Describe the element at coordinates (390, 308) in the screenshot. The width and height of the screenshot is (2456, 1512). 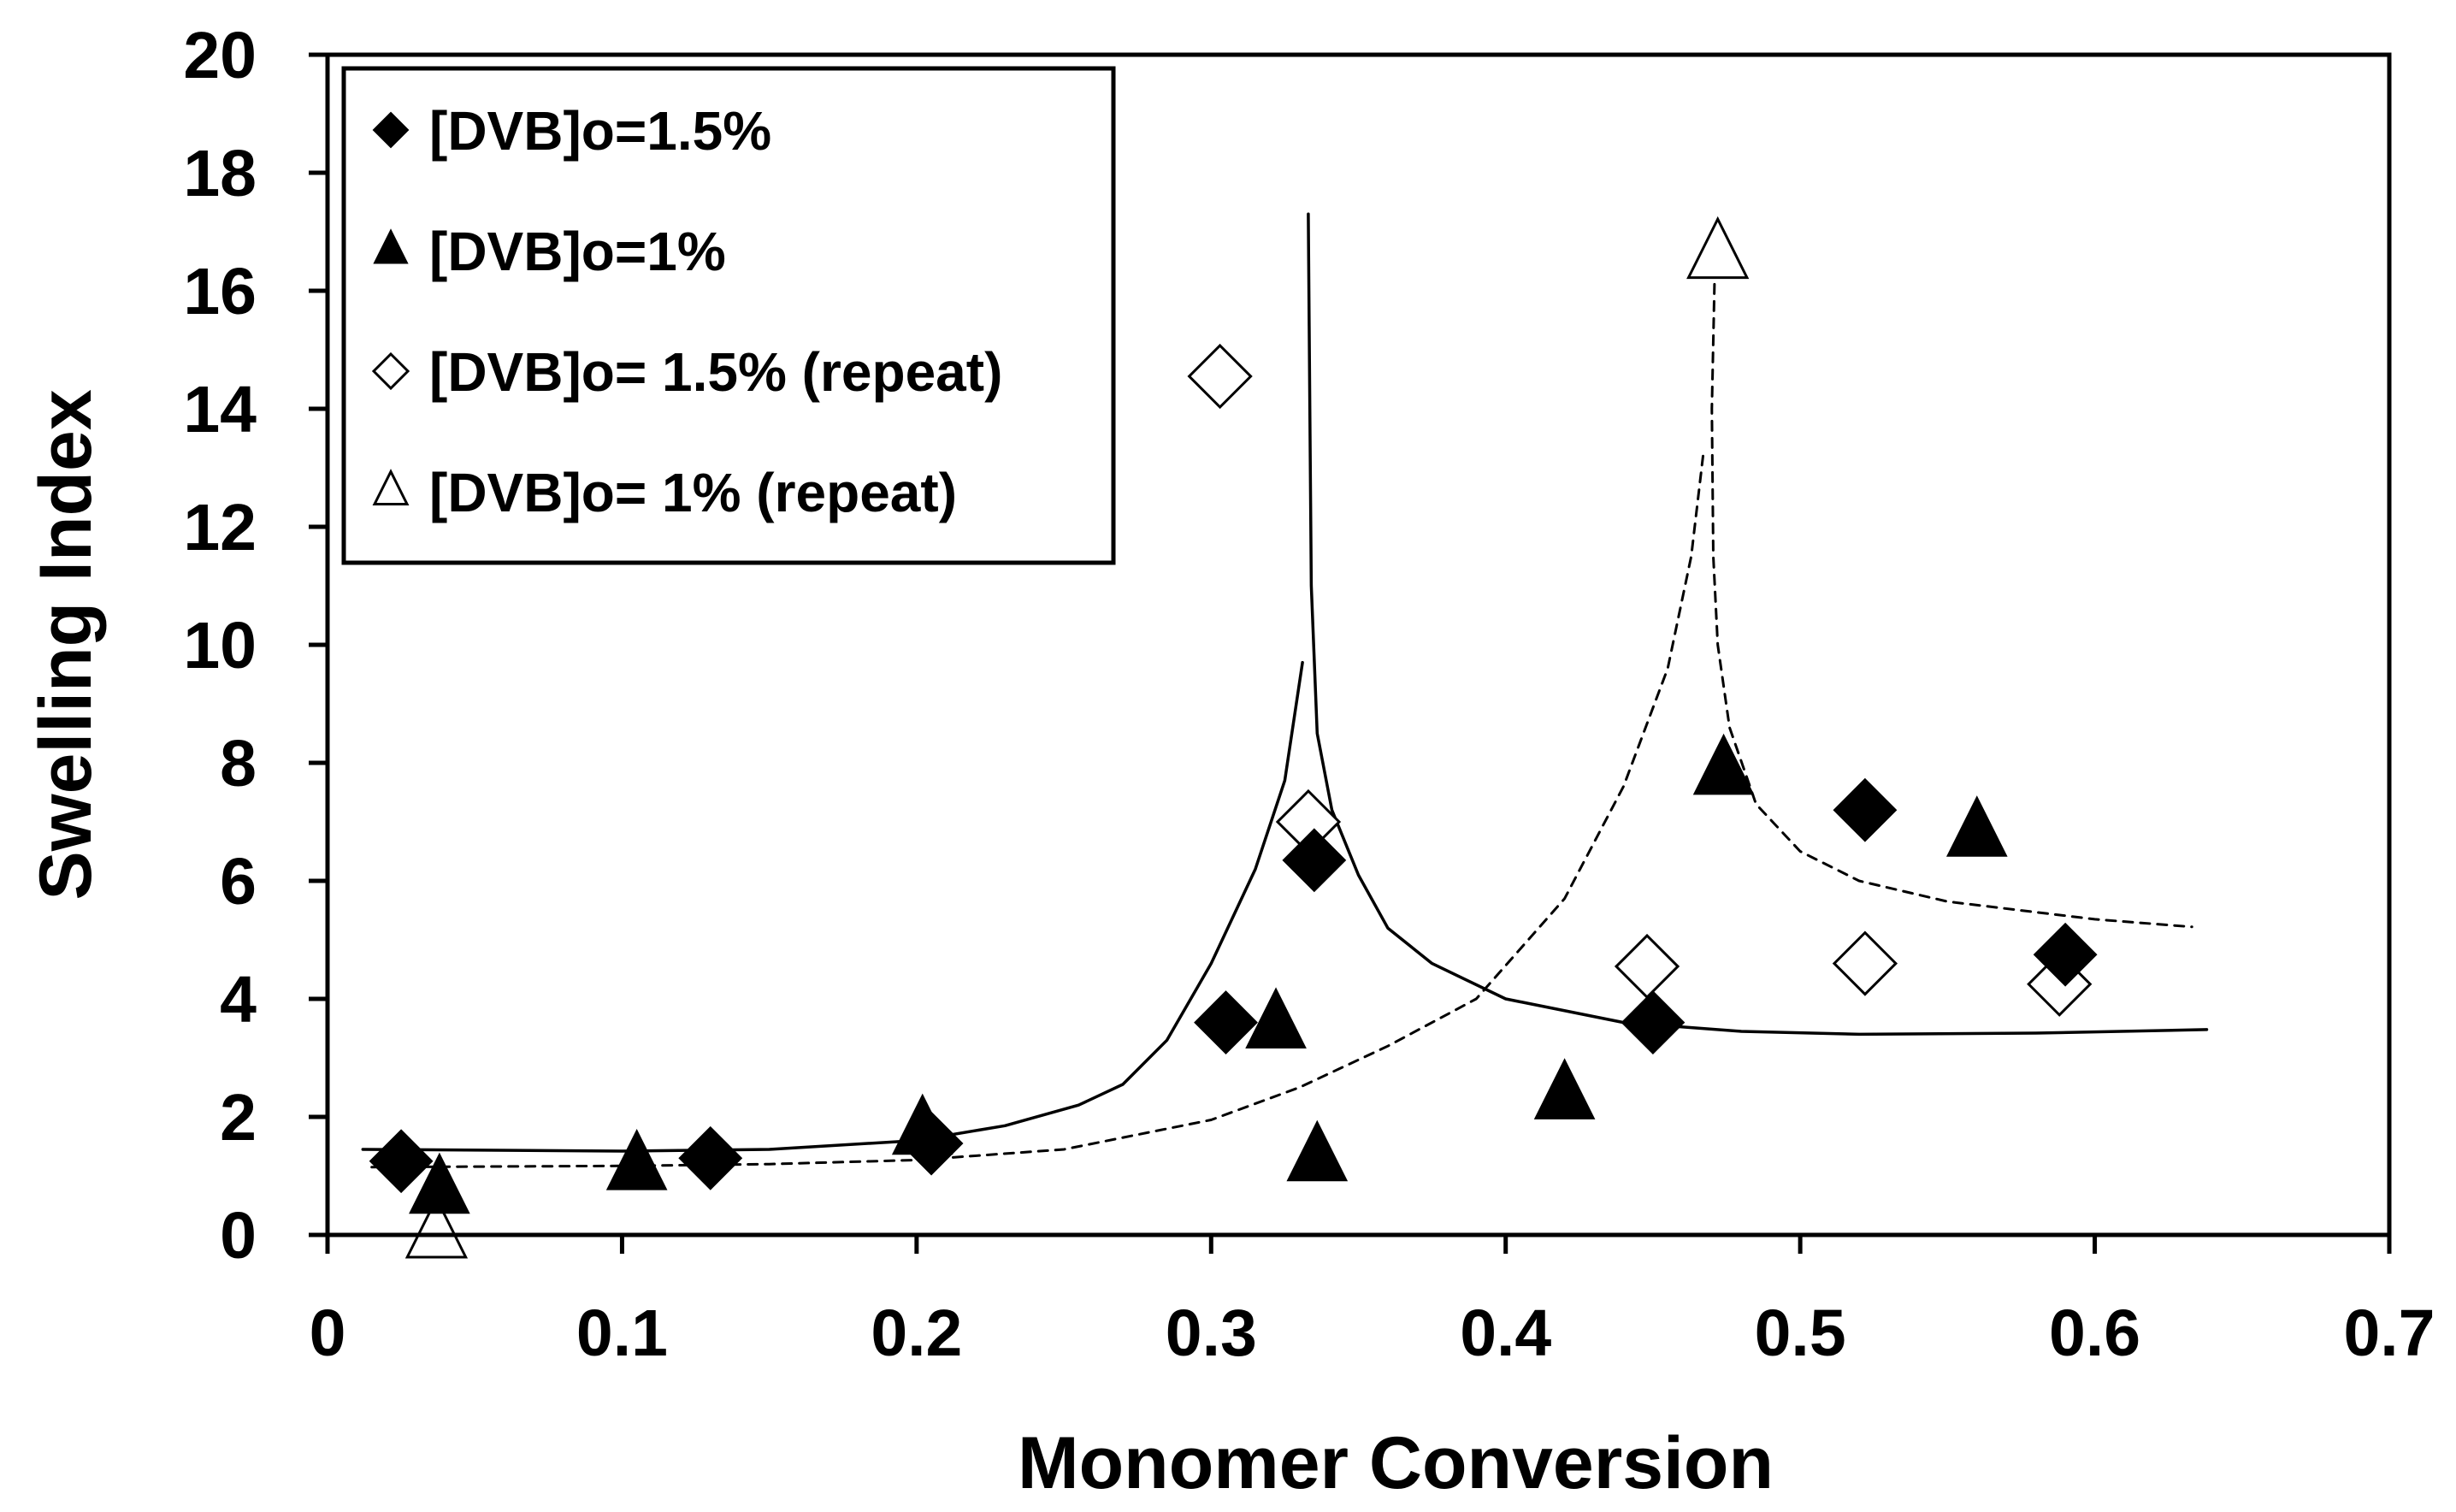
I see `legend-markers` at that location.